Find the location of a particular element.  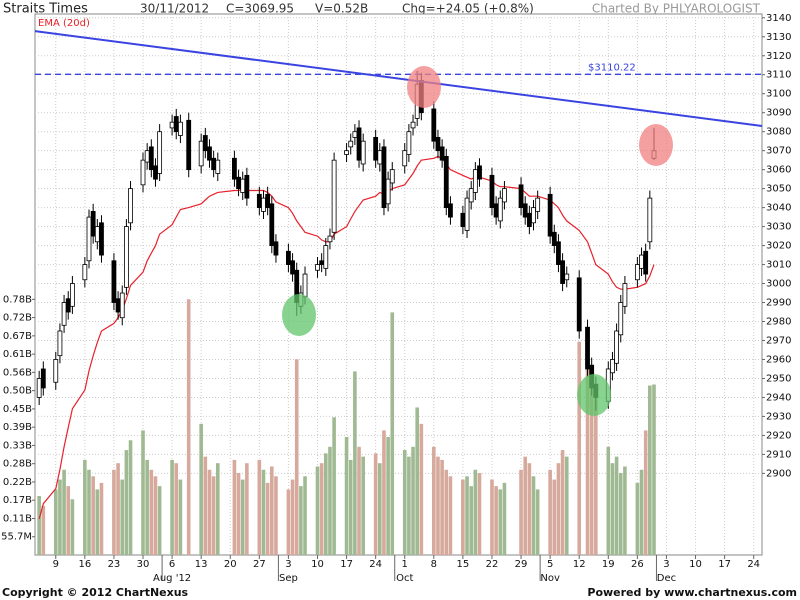

y-tick-label: 3090 is located at coordinates (778, 113).